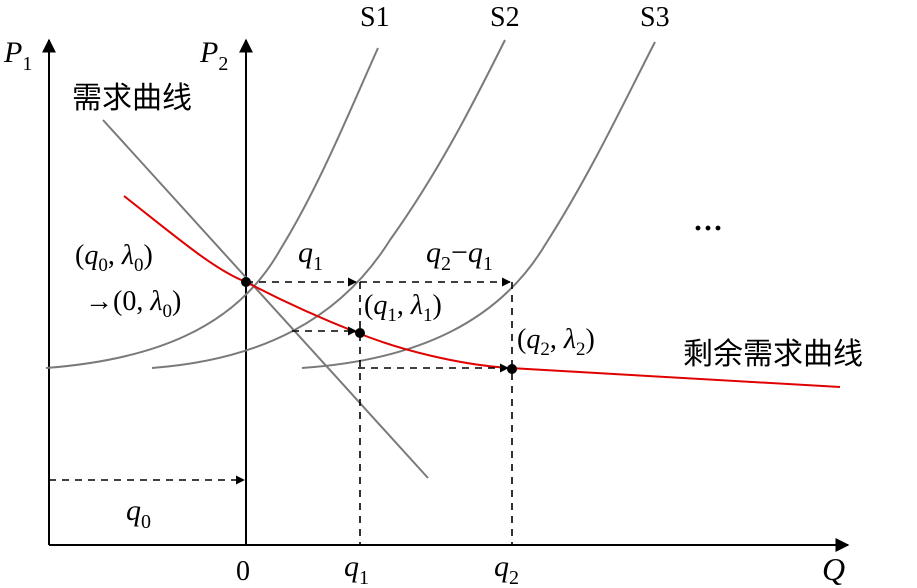  I want to click on x-tick-q2: q2, so click(506, 569).